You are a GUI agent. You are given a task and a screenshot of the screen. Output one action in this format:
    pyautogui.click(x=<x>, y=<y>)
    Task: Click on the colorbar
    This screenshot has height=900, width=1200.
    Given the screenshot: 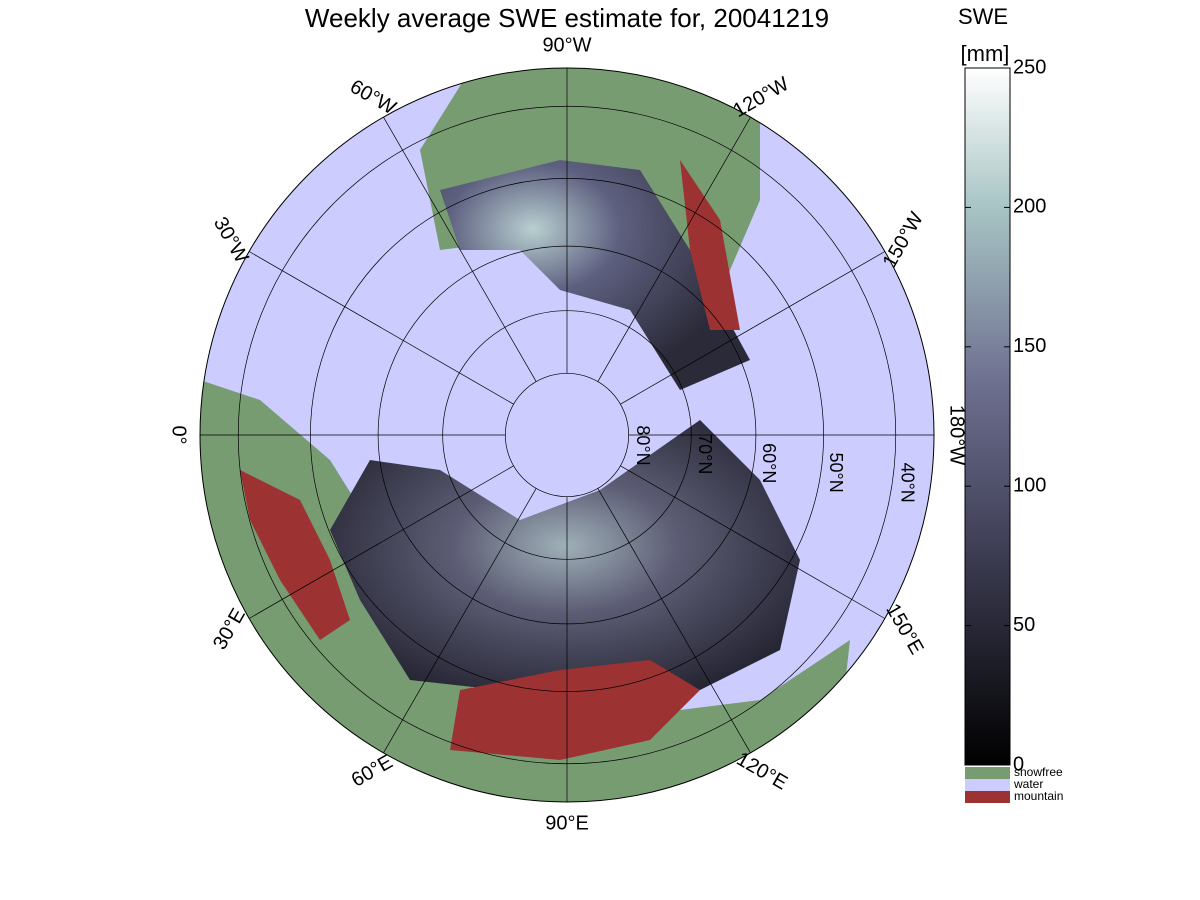 What is the action you would take?
    pyautogui.click(x=987, y=416)
    